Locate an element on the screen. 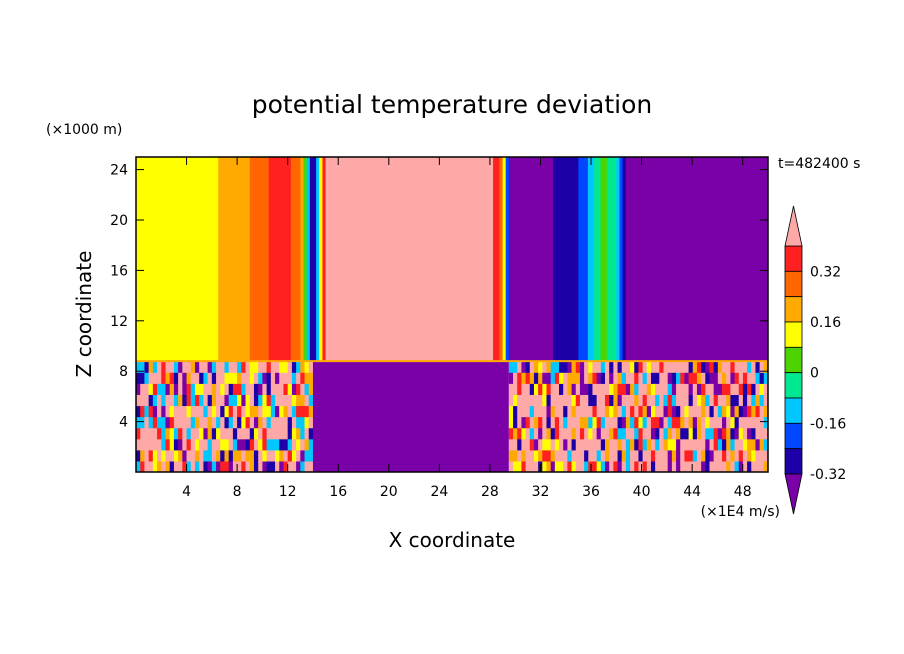 The width and height of the screenshot is (904, 654). x-tick-label: 32 is located at coordinates (541, 492).